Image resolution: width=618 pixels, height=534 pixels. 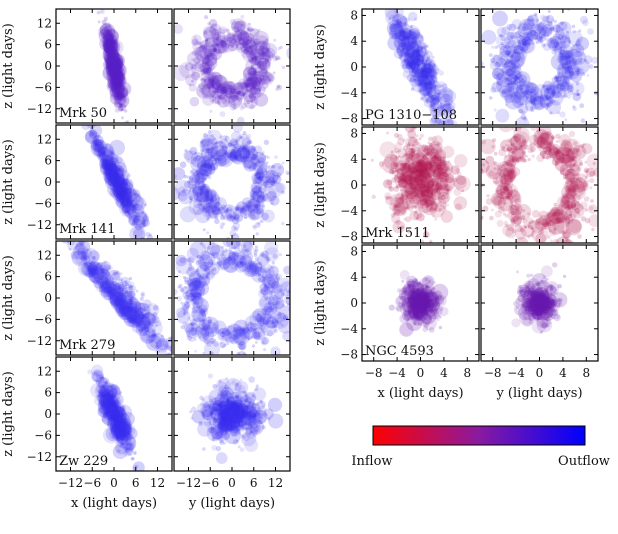 What do you see at coordinates (232, 66) in the screenshot?
I see `ring-center` at bounding box center [232, 66].